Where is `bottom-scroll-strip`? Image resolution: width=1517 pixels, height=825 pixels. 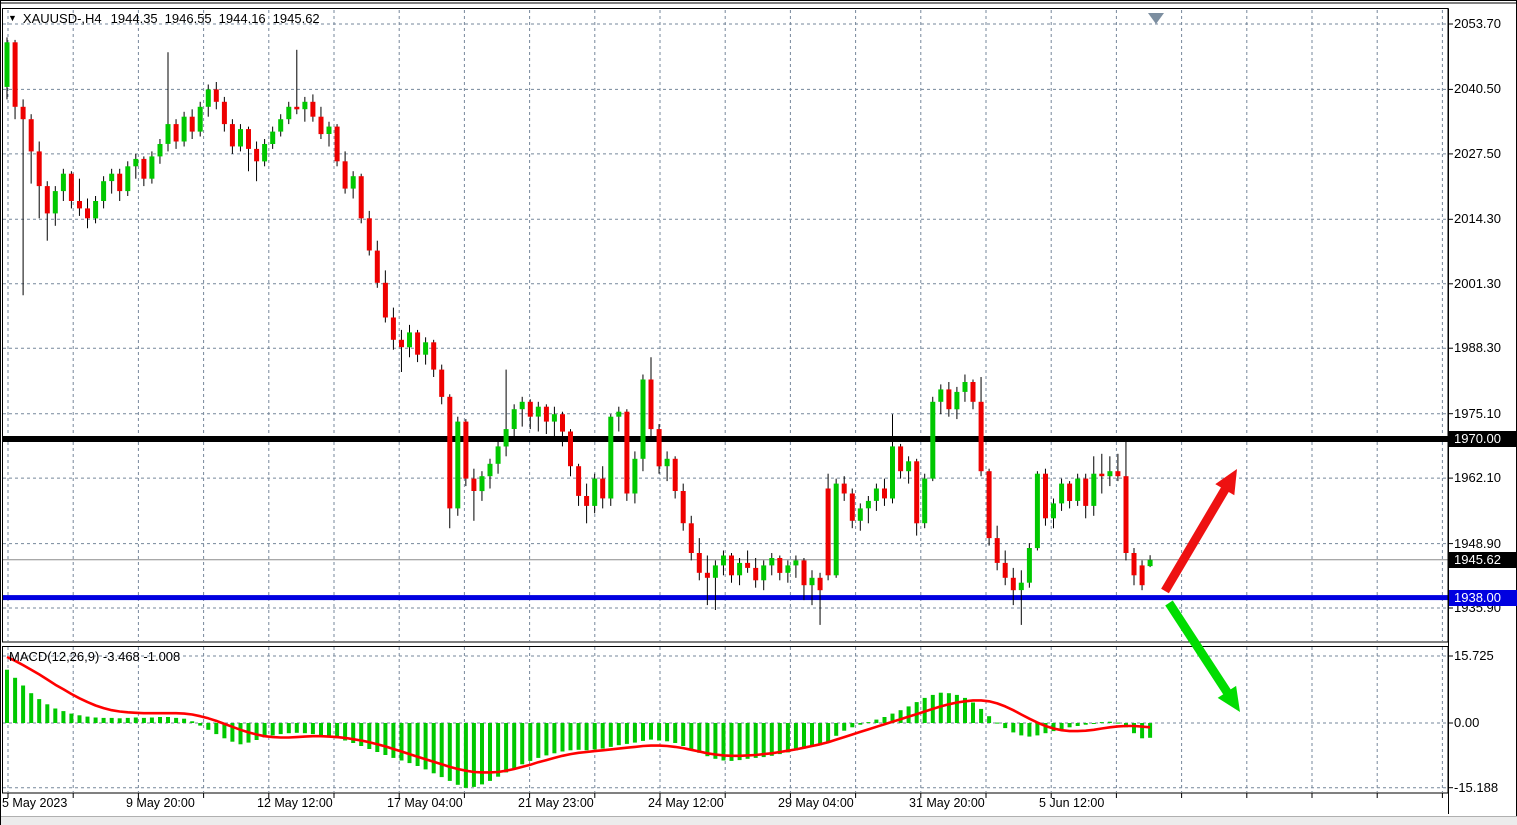
bottom-scroll-strip is located at coordinates (759, 820).